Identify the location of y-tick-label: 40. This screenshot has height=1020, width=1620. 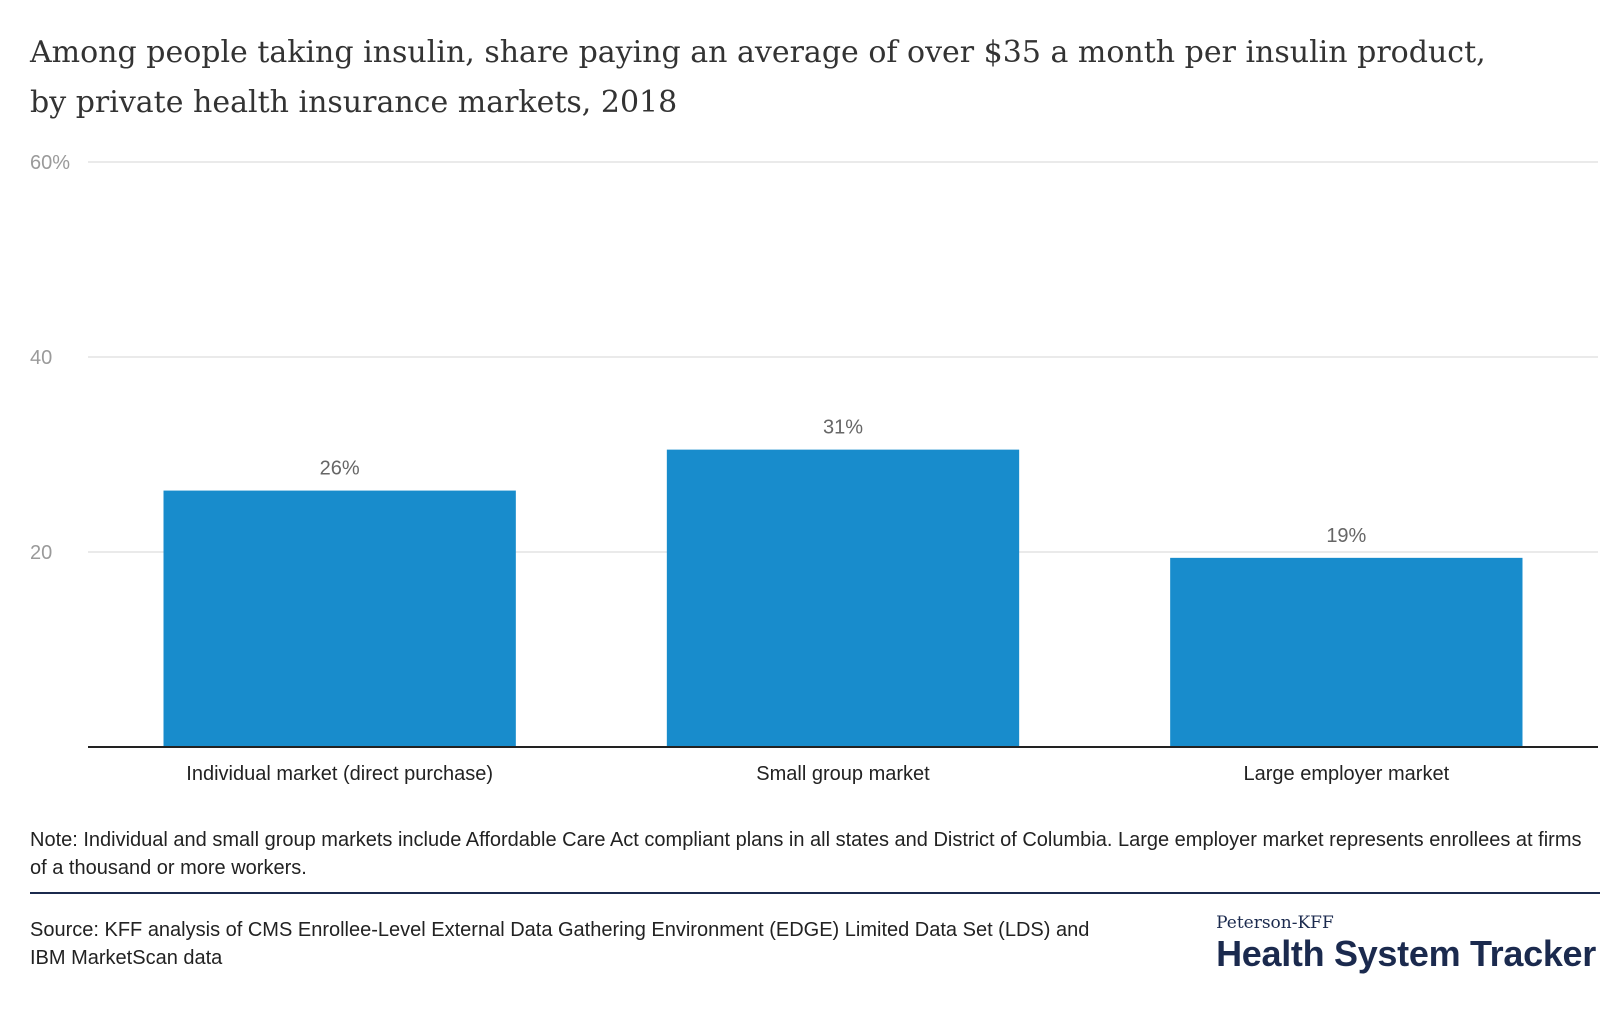
(41, 358).